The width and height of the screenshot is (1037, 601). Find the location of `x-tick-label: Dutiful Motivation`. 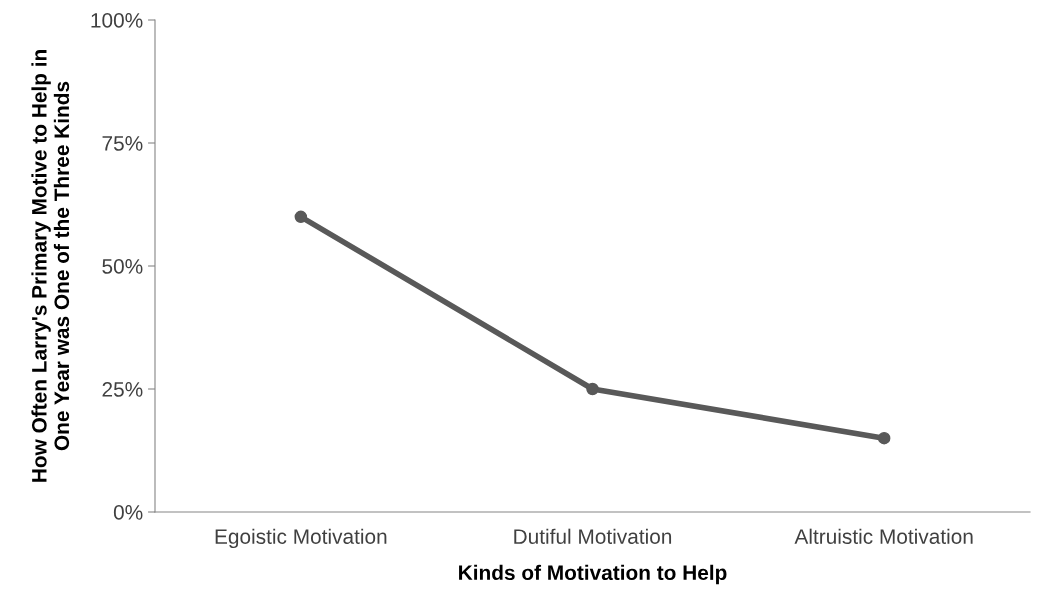

x-tick-label: Dutiful Motivation is located at coordinates (593, 536).